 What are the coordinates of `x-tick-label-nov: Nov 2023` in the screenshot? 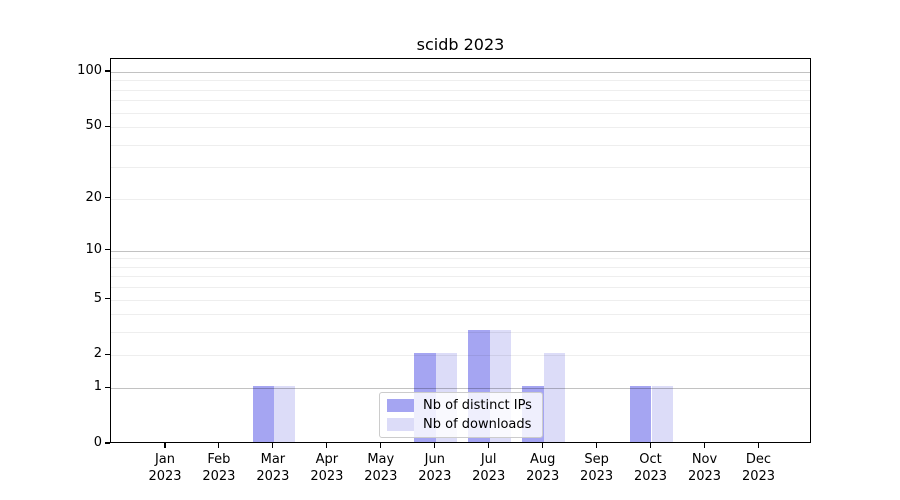 It's located at (704, 468).